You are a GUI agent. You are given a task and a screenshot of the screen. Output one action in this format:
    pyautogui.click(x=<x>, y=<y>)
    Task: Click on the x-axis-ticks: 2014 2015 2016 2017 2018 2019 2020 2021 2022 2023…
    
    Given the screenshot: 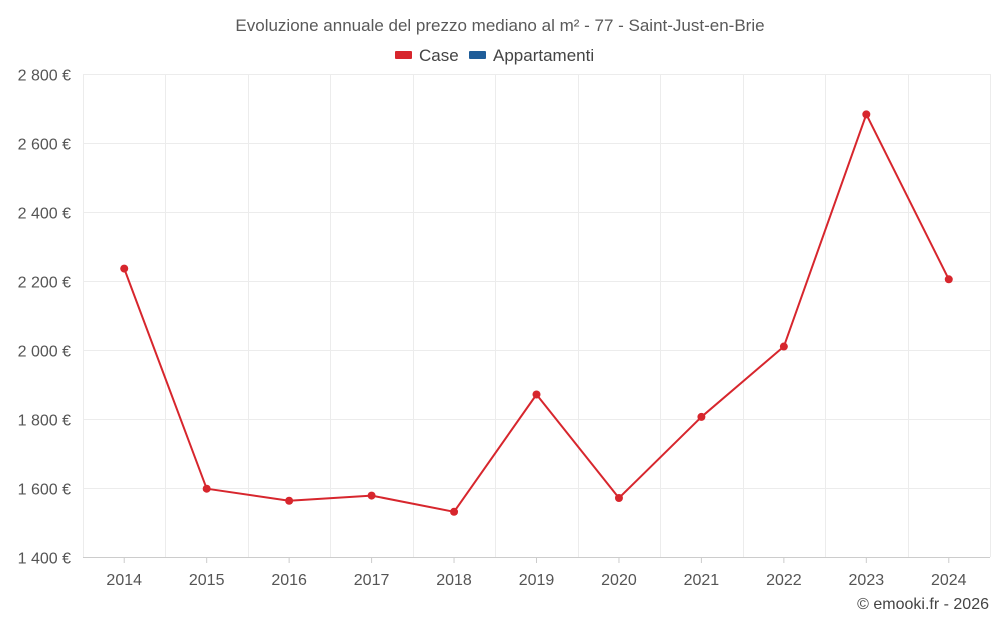 What is the action you would take?
    pyautogui.click(x=536, y=573)
    